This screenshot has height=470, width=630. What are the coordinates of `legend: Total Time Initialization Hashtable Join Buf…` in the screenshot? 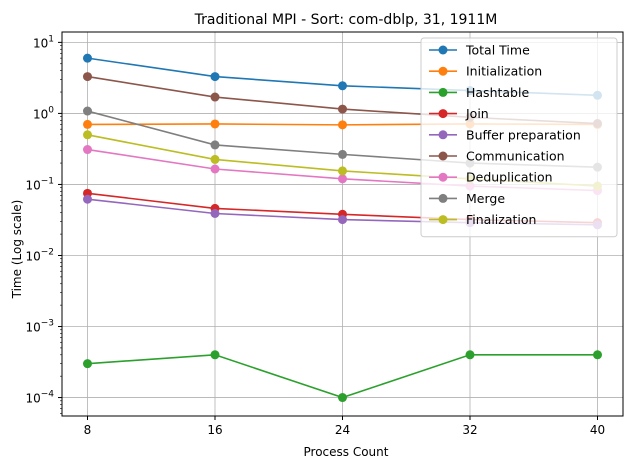 It's located at (519, 137).